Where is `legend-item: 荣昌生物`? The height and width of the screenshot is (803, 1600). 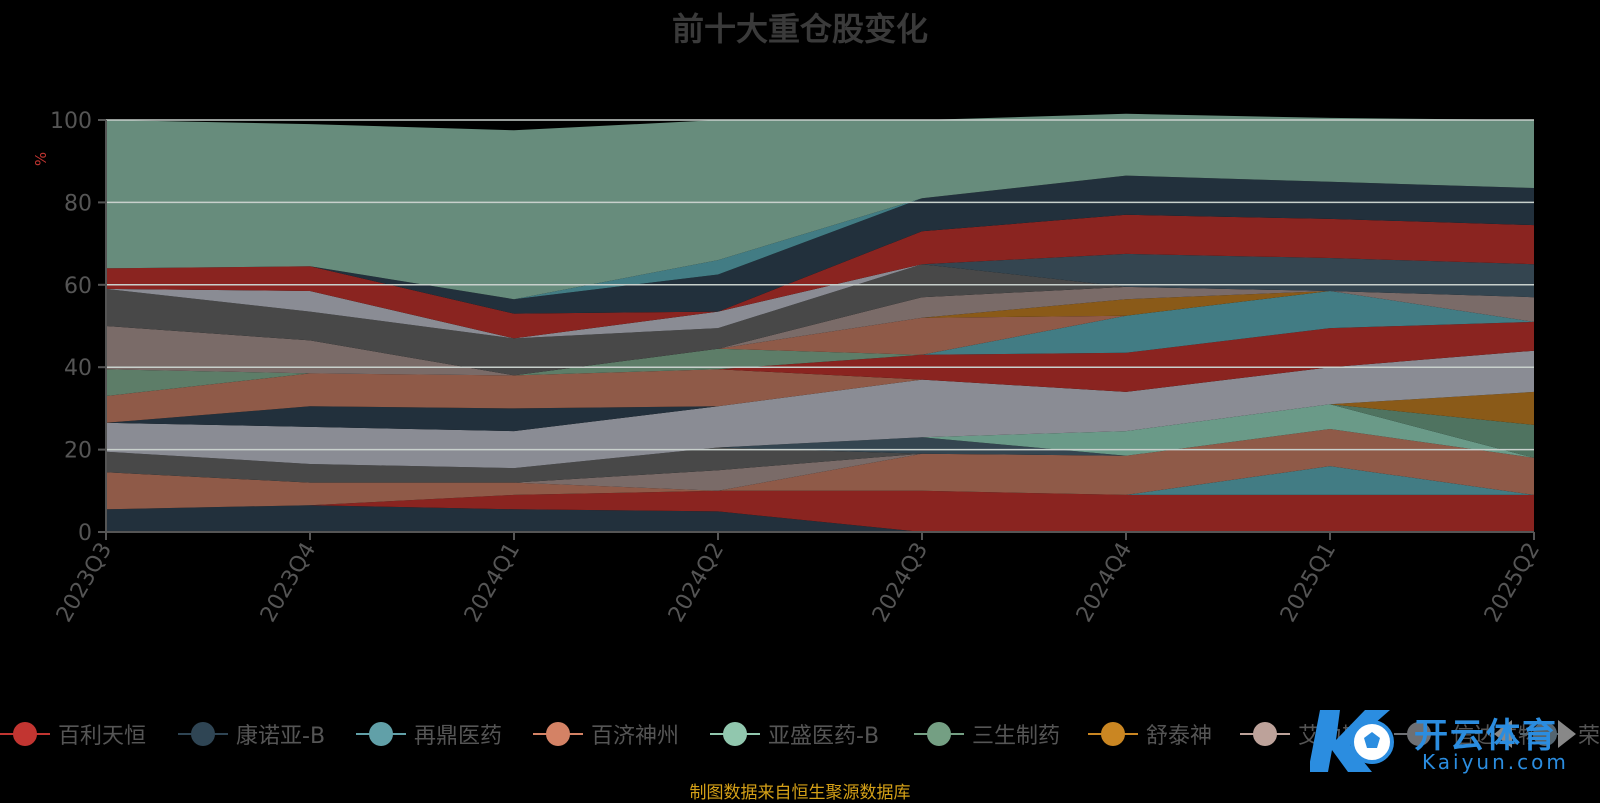 legend-item: 荣昌生物 is located at coordinates (1560, 734).